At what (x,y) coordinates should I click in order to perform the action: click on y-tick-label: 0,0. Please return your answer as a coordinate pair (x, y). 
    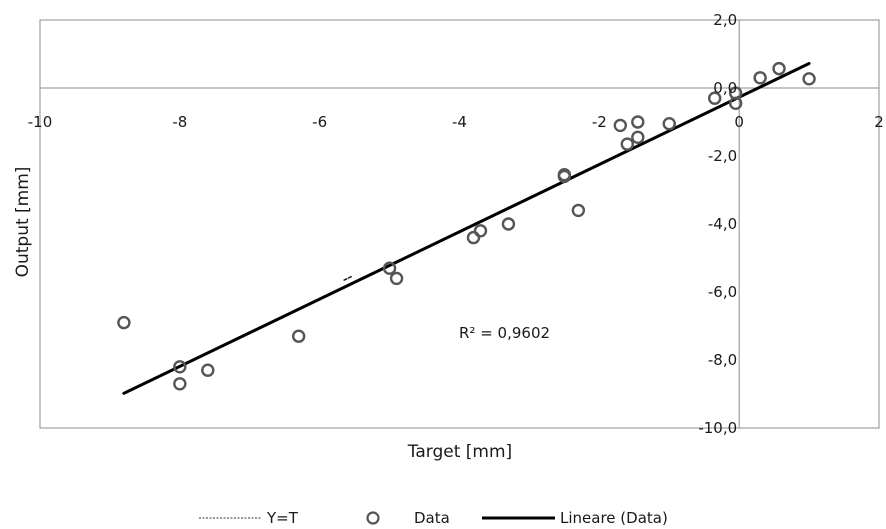
    Looking at the image, I should click on (725, 88).